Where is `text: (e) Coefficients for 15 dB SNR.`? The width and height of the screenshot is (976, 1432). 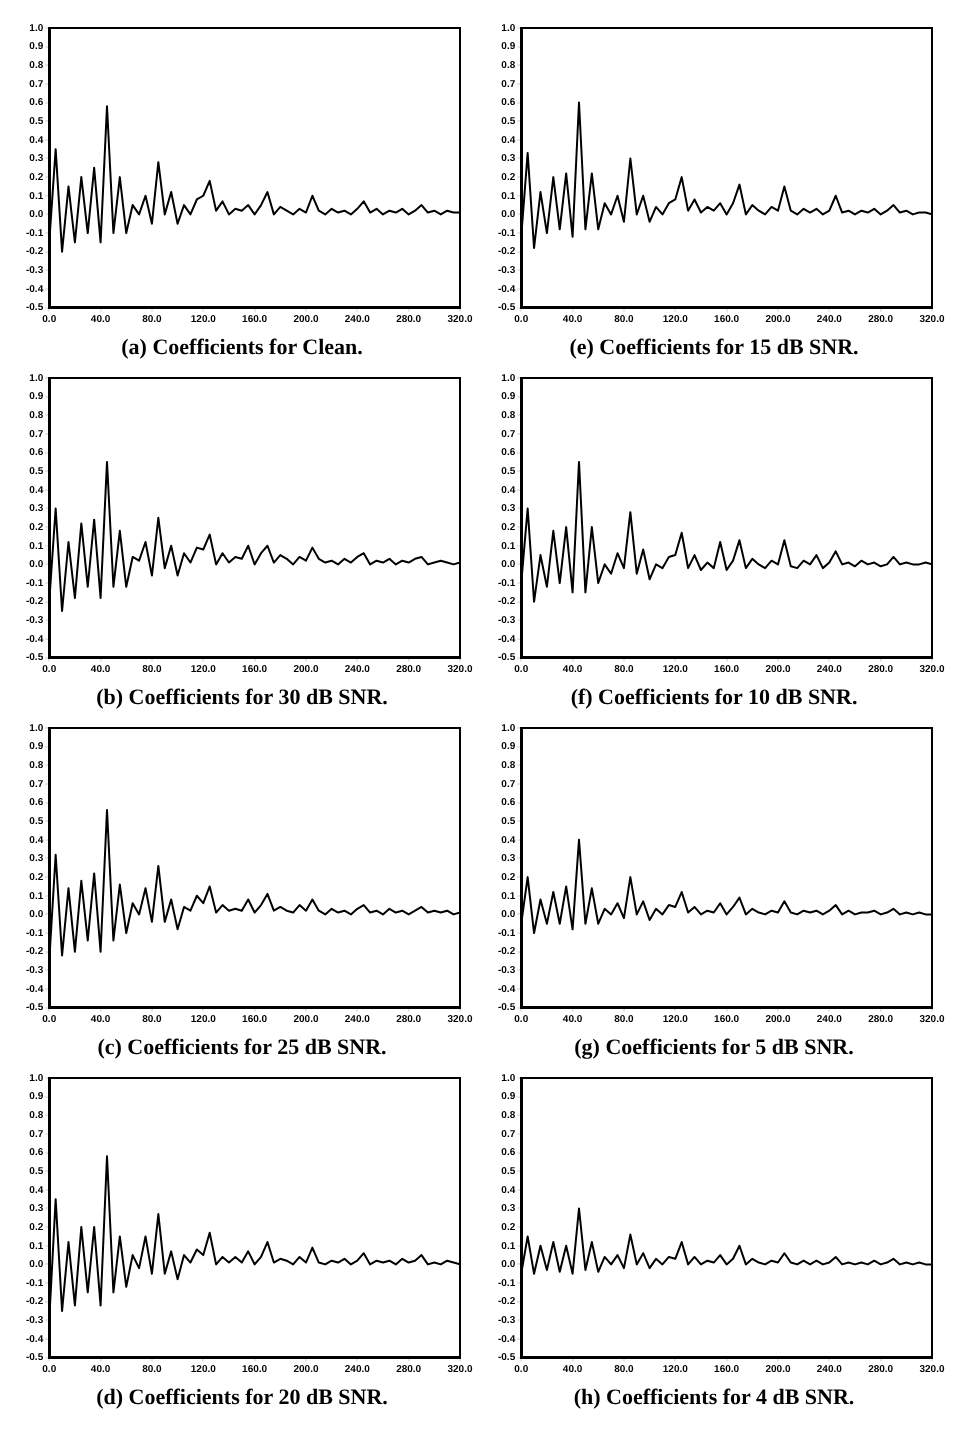
text: (e) Coefficients for 15 dB SNR. is located at coordinates (714, 348).